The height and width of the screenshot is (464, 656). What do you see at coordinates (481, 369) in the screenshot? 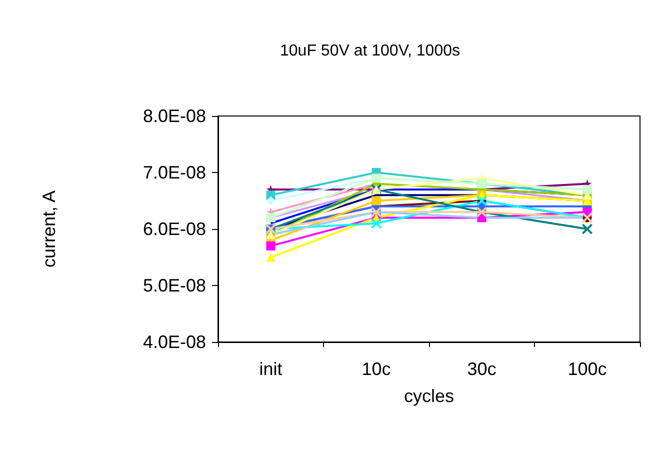
I see `x-tick-label: 30c` at bounding box center [481, 369].